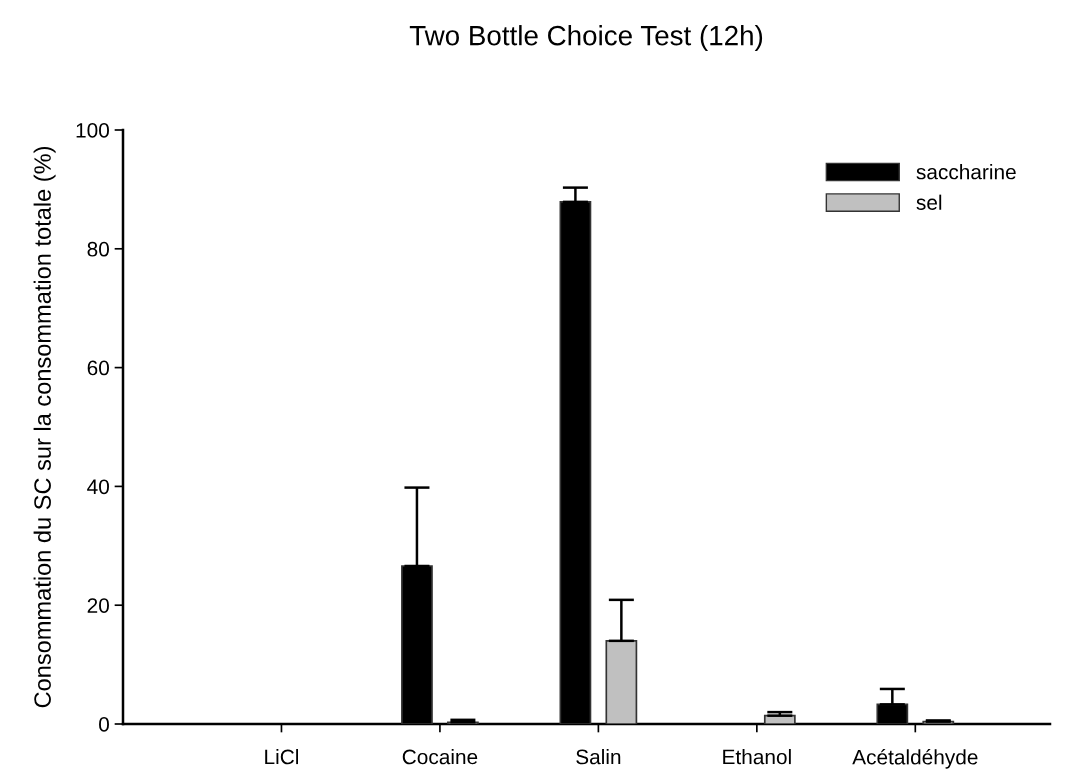 This screenshot has width=1067, height=769. Describe the element at coordinates (966, 172) in the screenshot. I see `legend-label: saccharine` at that location.